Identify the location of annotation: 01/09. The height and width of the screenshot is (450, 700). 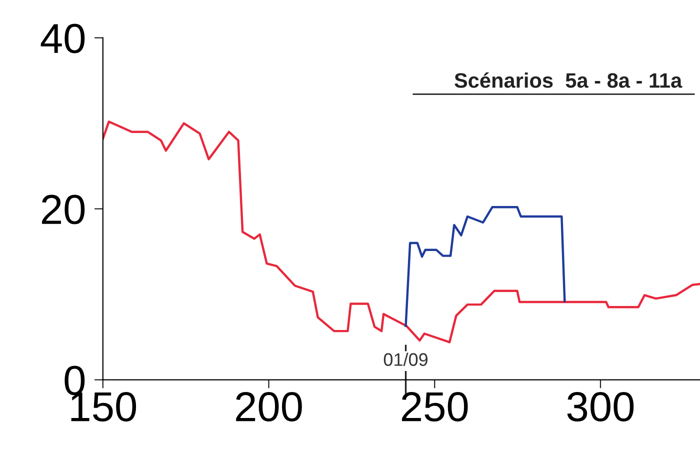
(406, 359).